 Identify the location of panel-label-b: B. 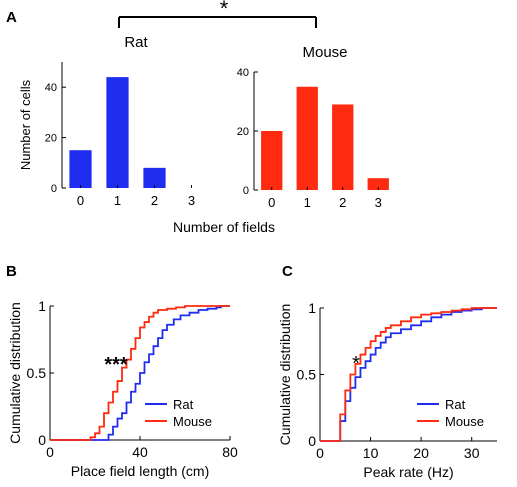
(11, 271).